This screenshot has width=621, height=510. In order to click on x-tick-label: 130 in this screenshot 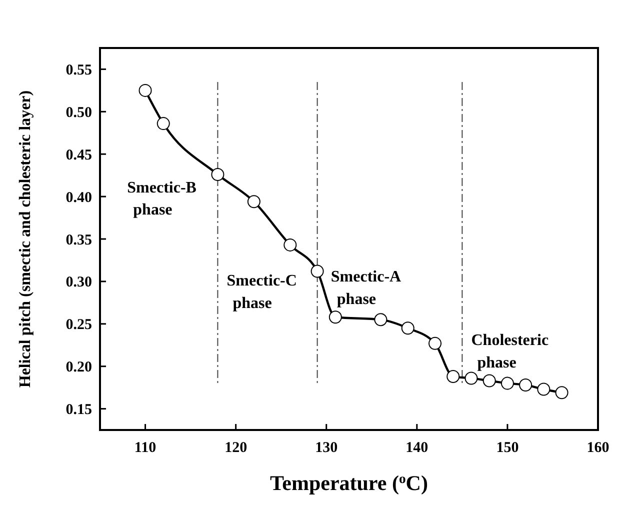, I will do `click(326, 448)`.